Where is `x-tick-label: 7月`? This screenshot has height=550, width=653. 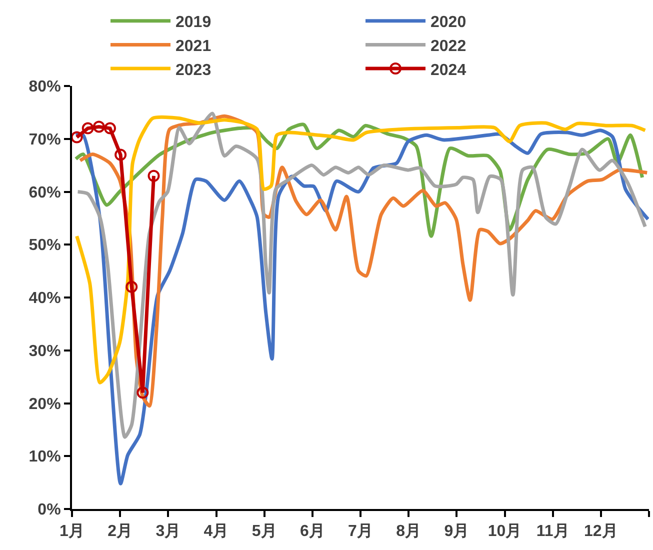 x-tick-label: 7月 is located at coordinates (360, 531).